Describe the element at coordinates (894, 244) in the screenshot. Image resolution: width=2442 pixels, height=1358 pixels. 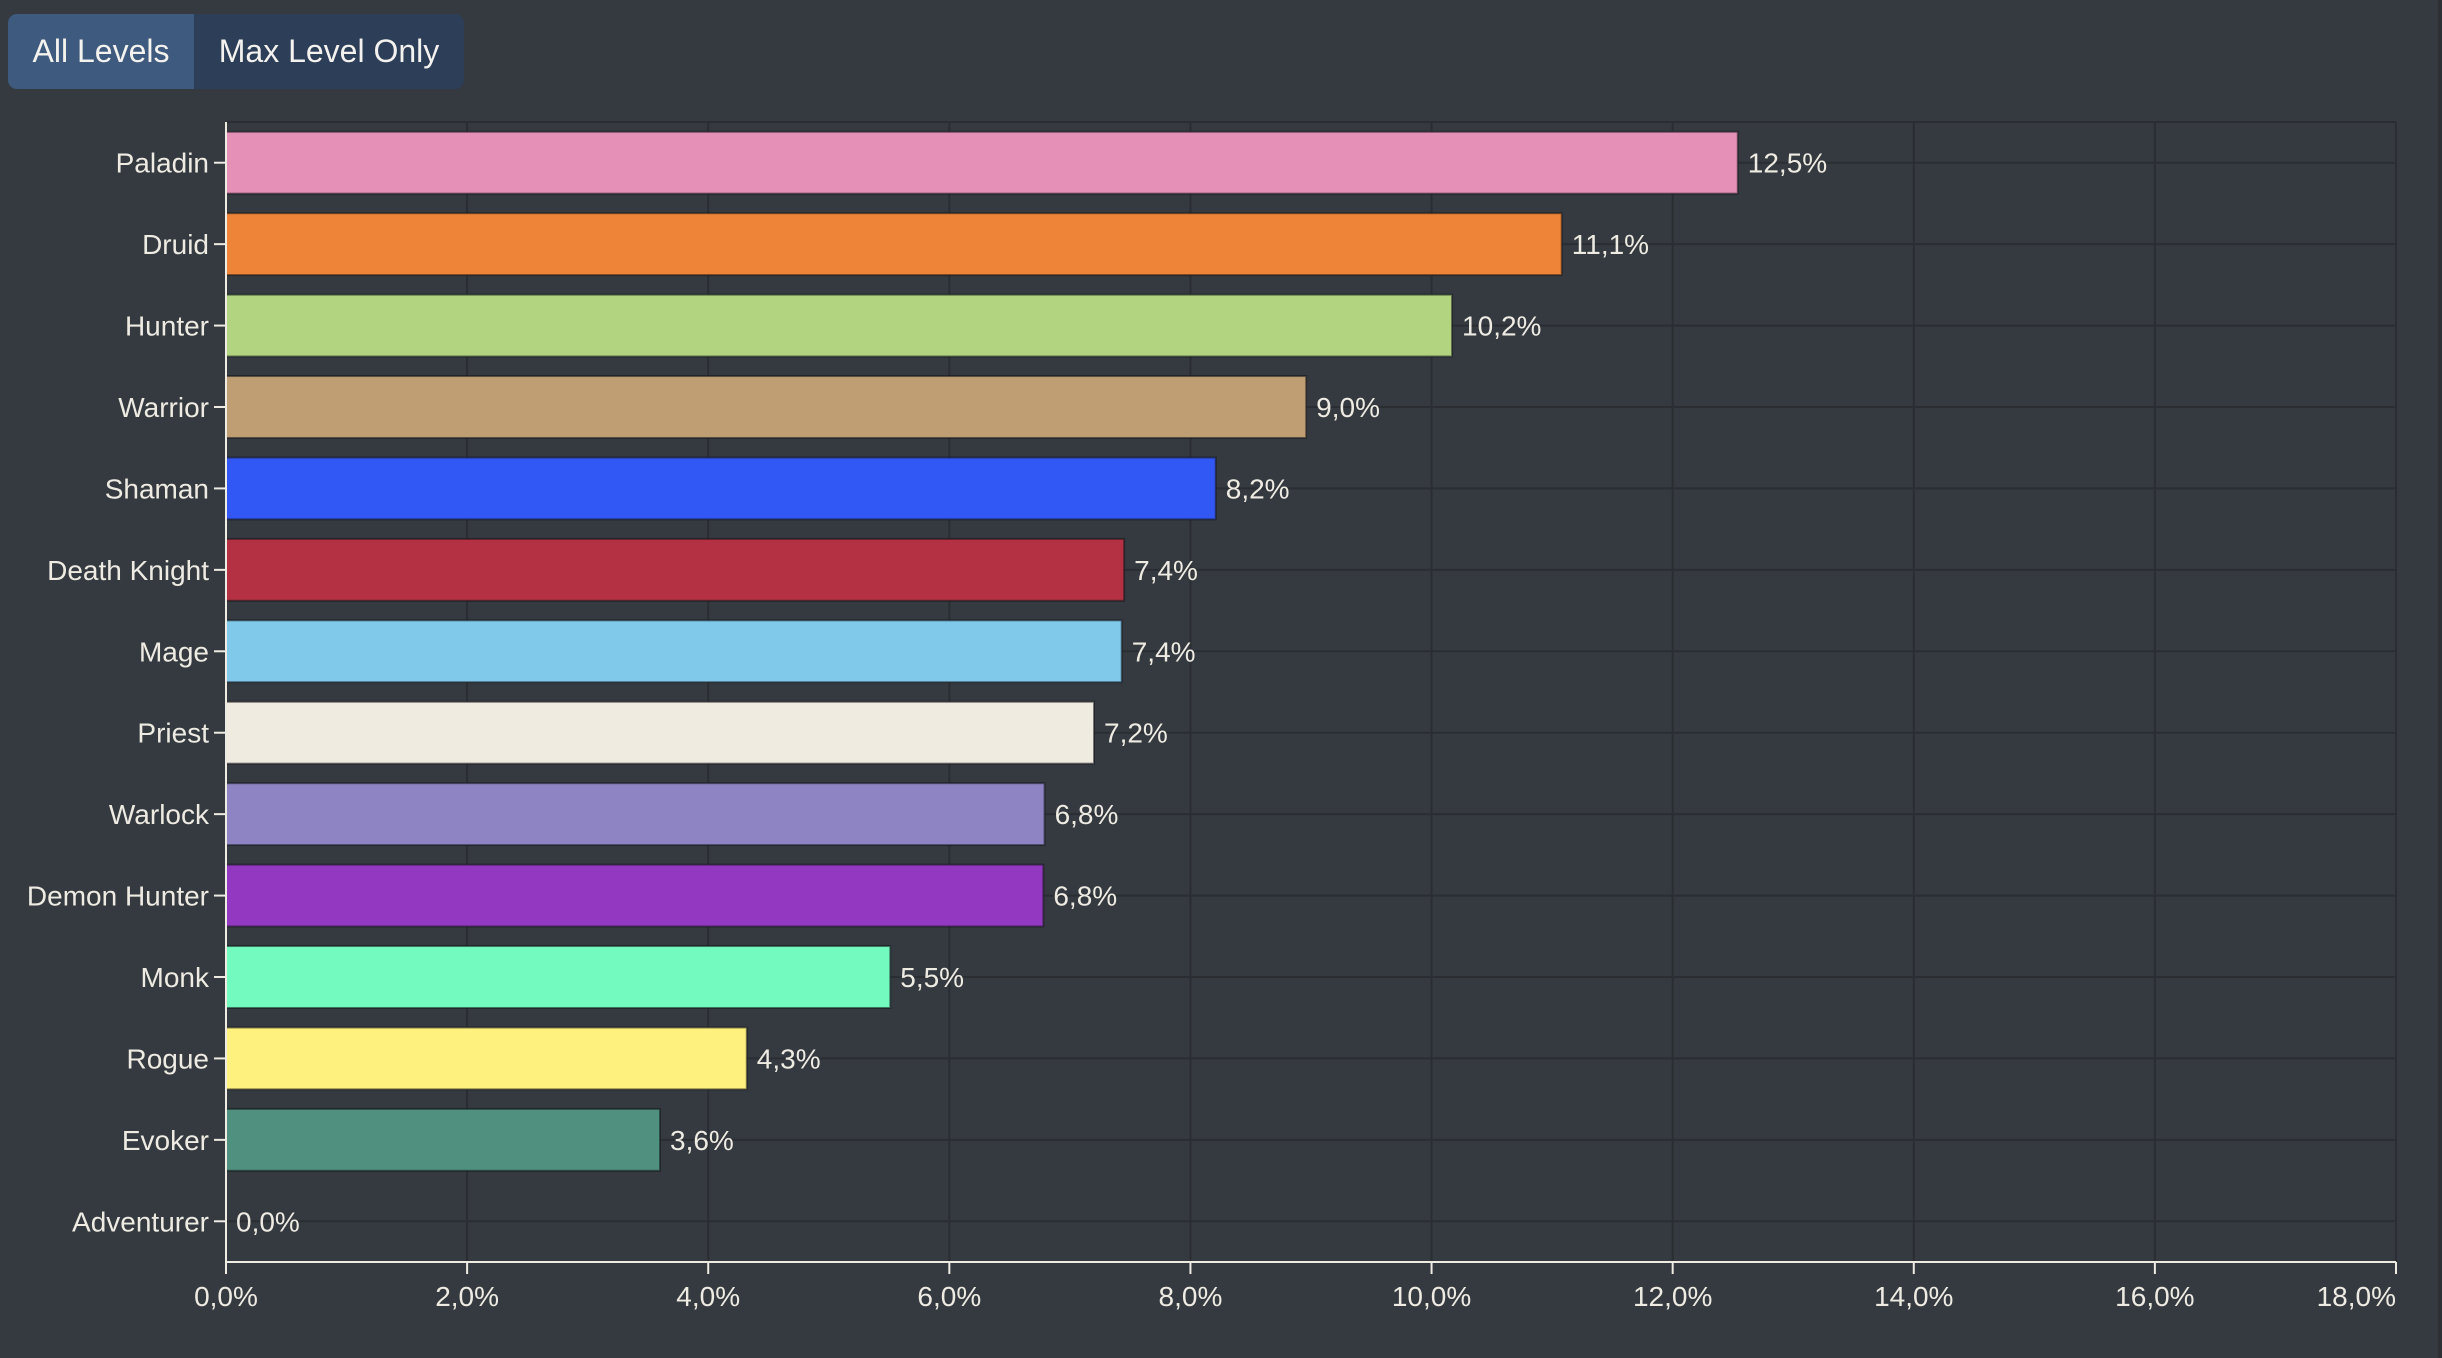
I see `bar-druid` at that location.